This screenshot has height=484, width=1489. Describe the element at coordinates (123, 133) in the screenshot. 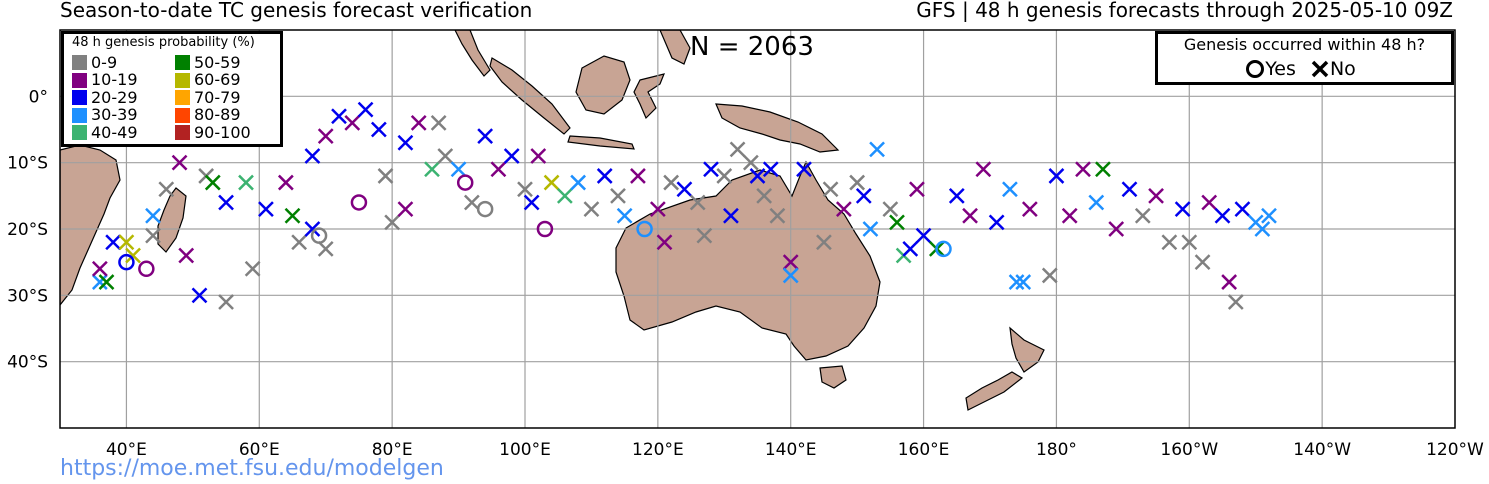

I see `probability-legend-item: 40-49` at that location.